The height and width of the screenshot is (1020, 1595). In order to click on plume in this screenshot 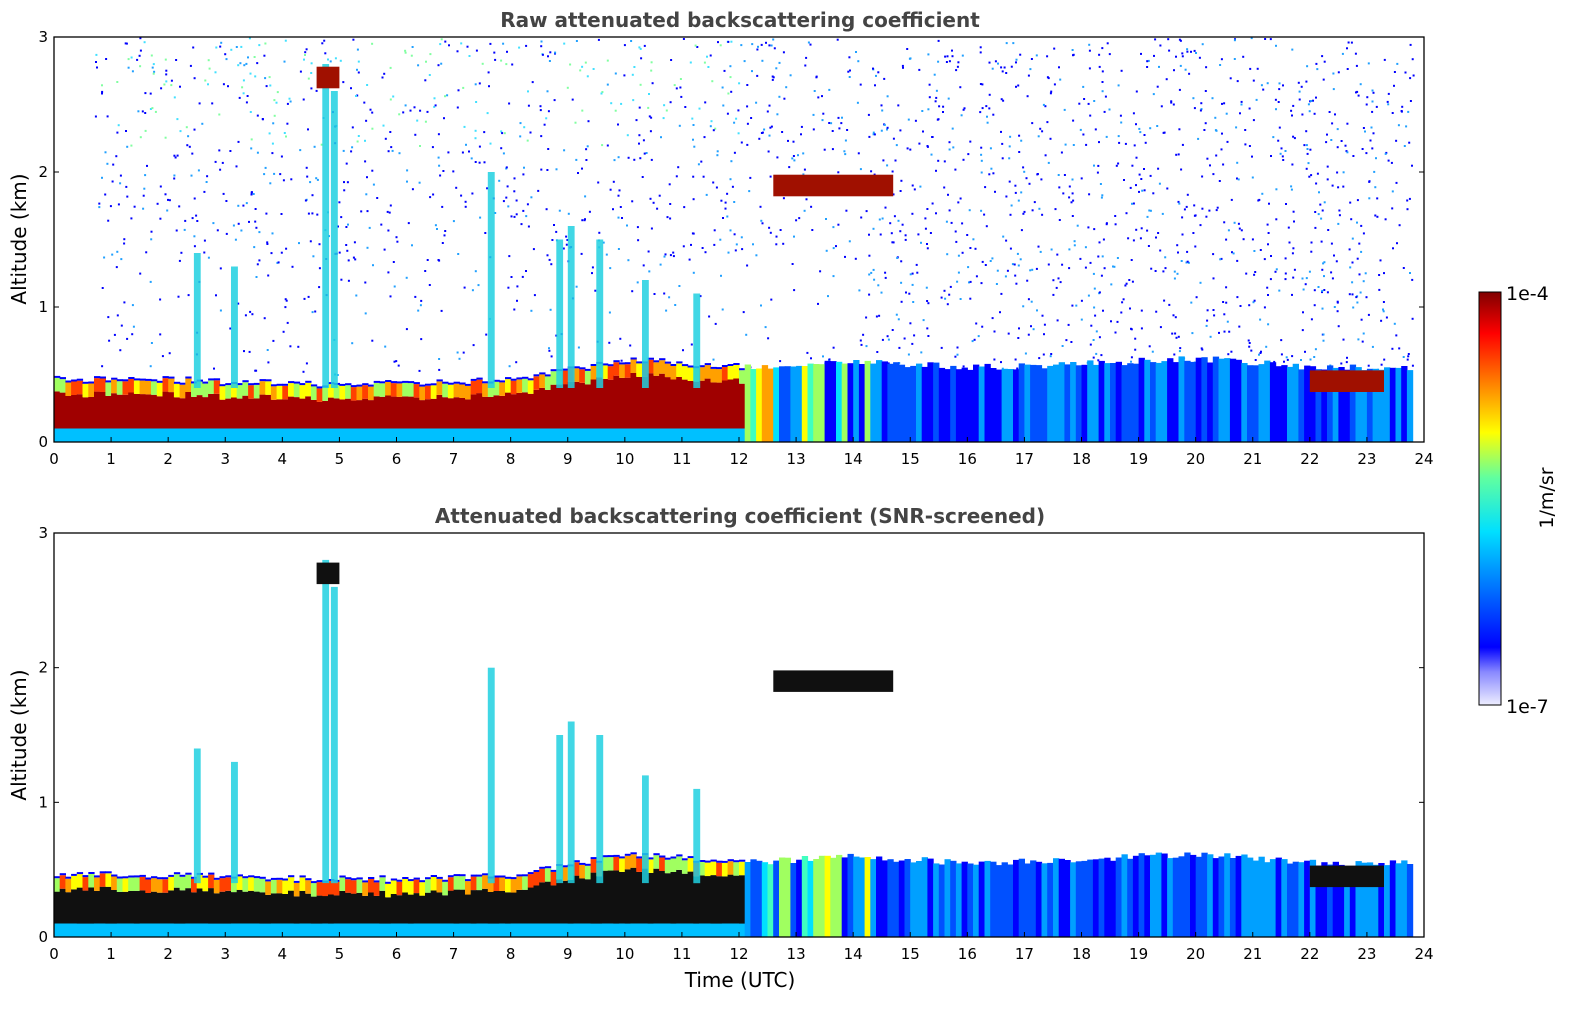, I will do `click(197, 320)`.